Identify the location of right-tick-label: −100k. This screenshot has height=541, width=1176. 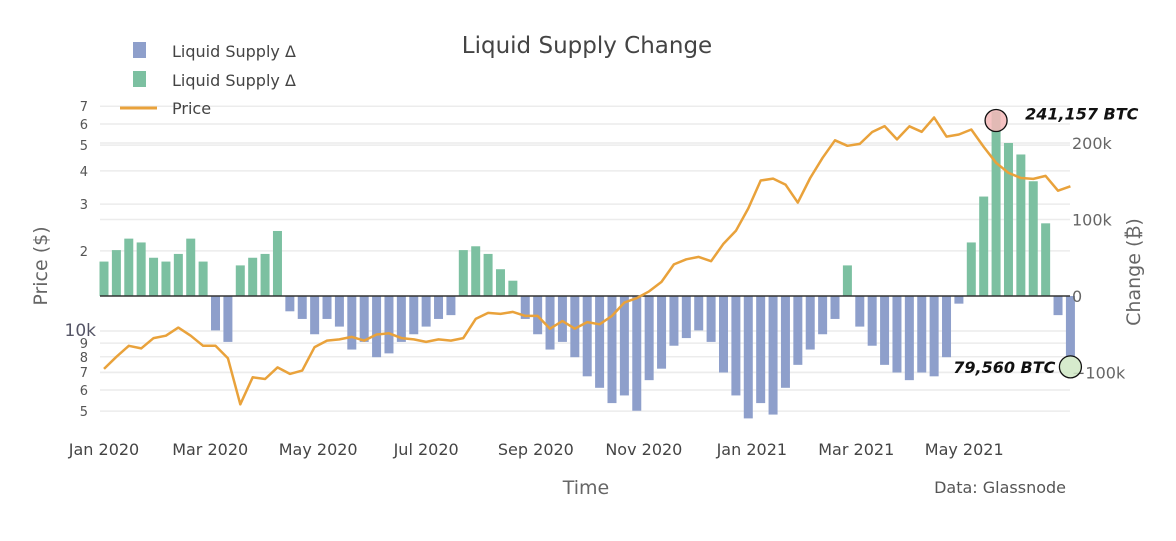
(1099, 373).